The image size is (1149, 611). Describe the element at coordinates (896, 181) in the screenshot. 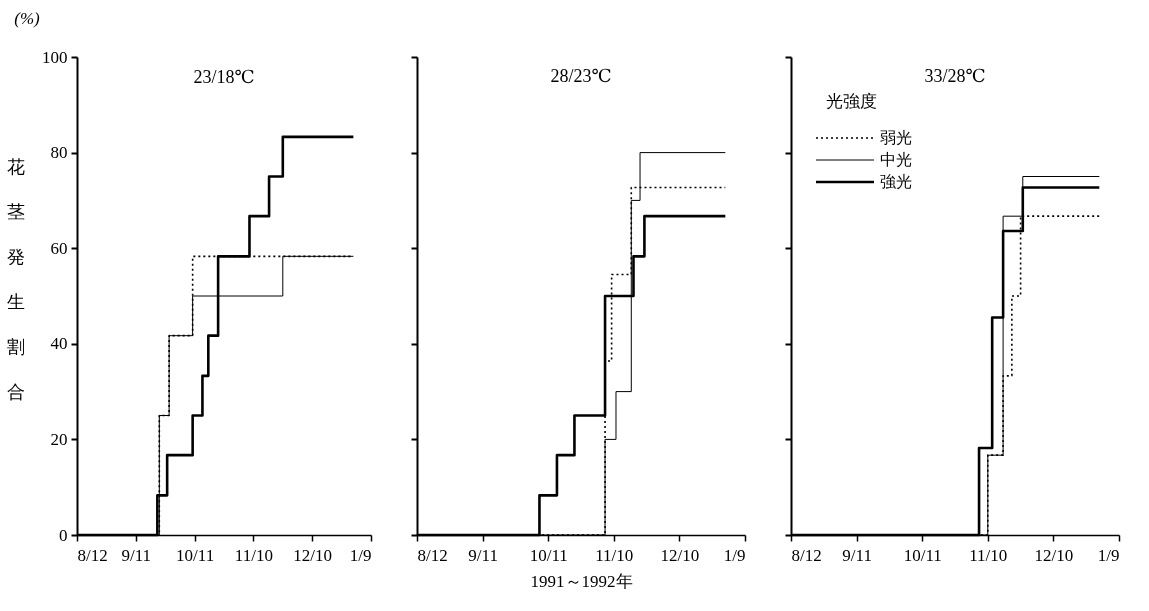

I see `legend-label: 強光` at that location.